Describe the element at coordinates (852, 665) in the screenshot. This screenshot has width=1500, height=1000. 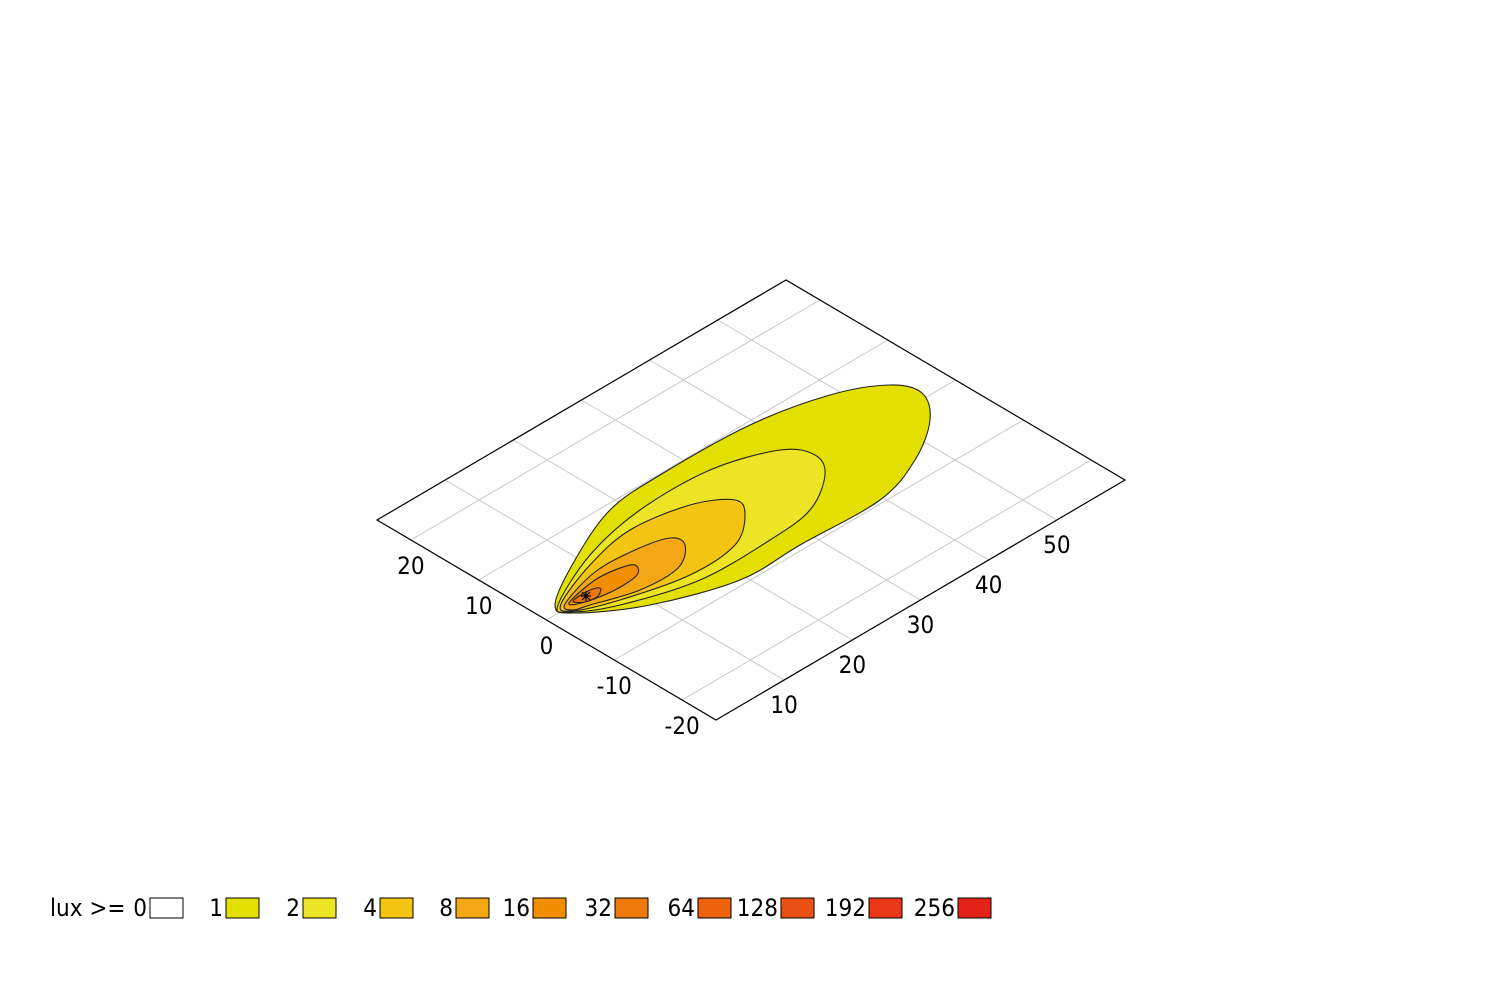
I see `x-tick-label: 20` at that location.